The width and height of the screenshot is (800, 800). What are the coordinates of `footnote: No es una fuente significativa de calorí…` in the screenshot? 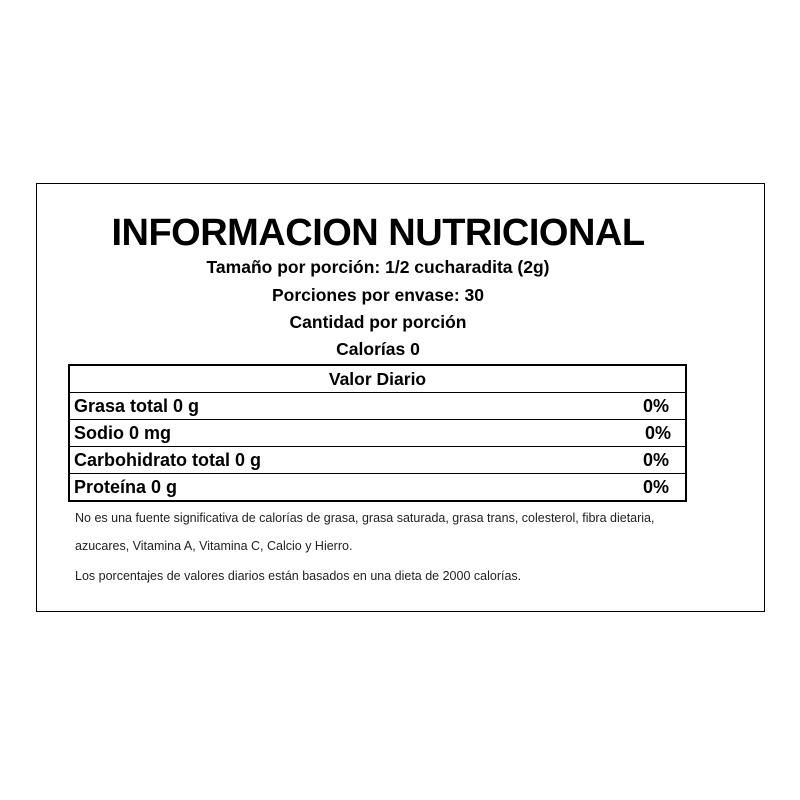 It's located at (365, 518).